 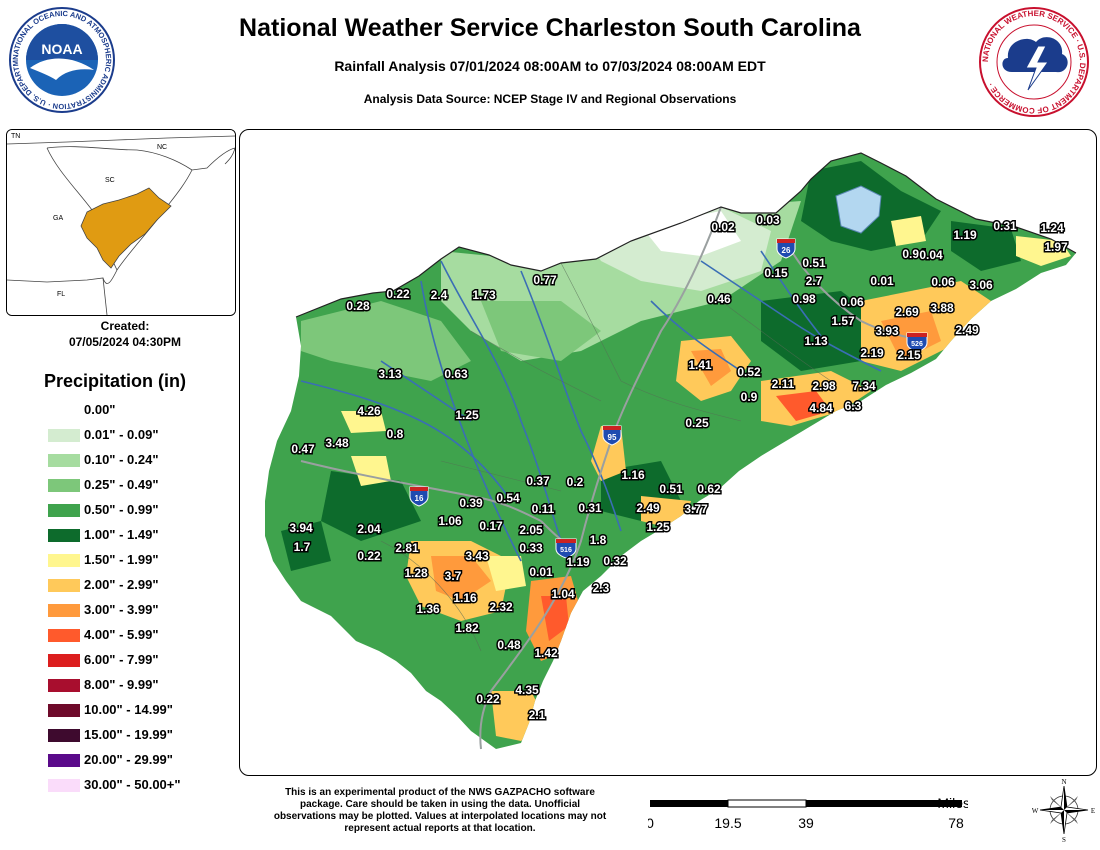 What do you see at coordinates (821, 408) in the screenshot?
I see `observation-value: 4.84` at bounding box center [821, 408].